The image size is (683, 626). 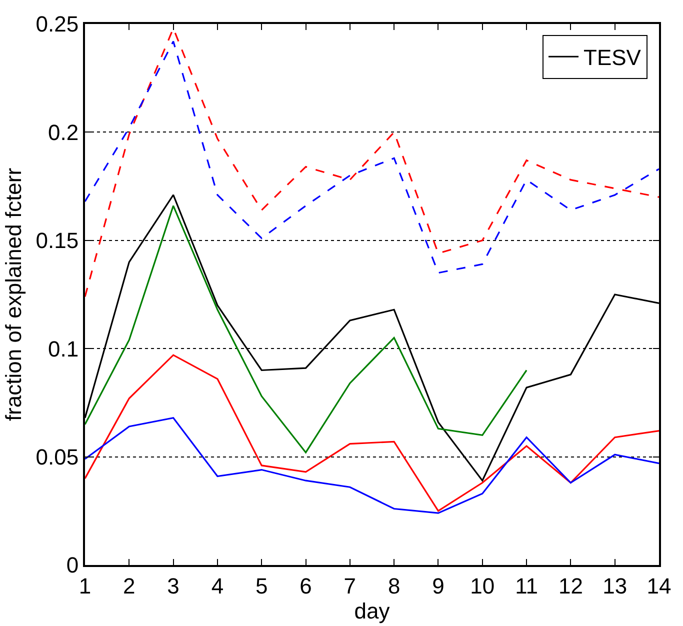 I want to click on y-tick-label: 0.1, so click(x=63, y=349).